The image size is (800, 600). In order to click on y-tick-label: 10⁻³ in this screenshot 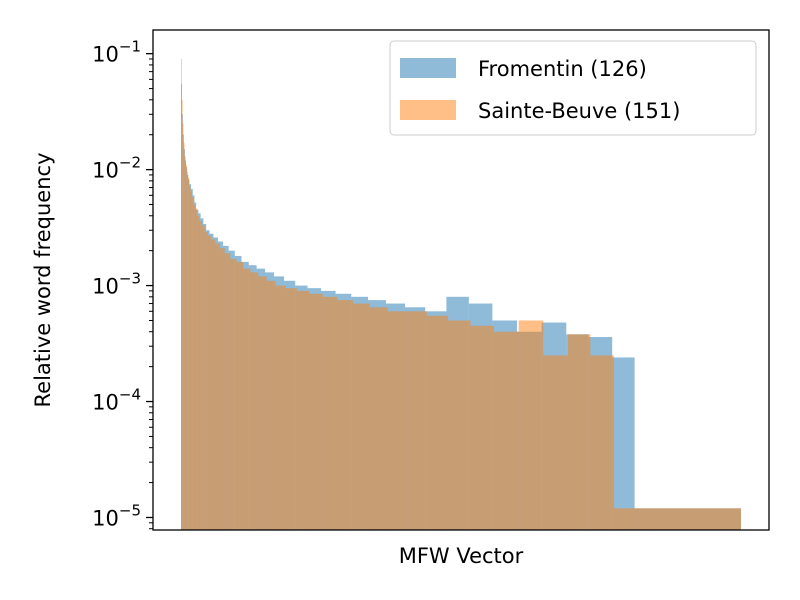, I will do `click(116, 284)`.